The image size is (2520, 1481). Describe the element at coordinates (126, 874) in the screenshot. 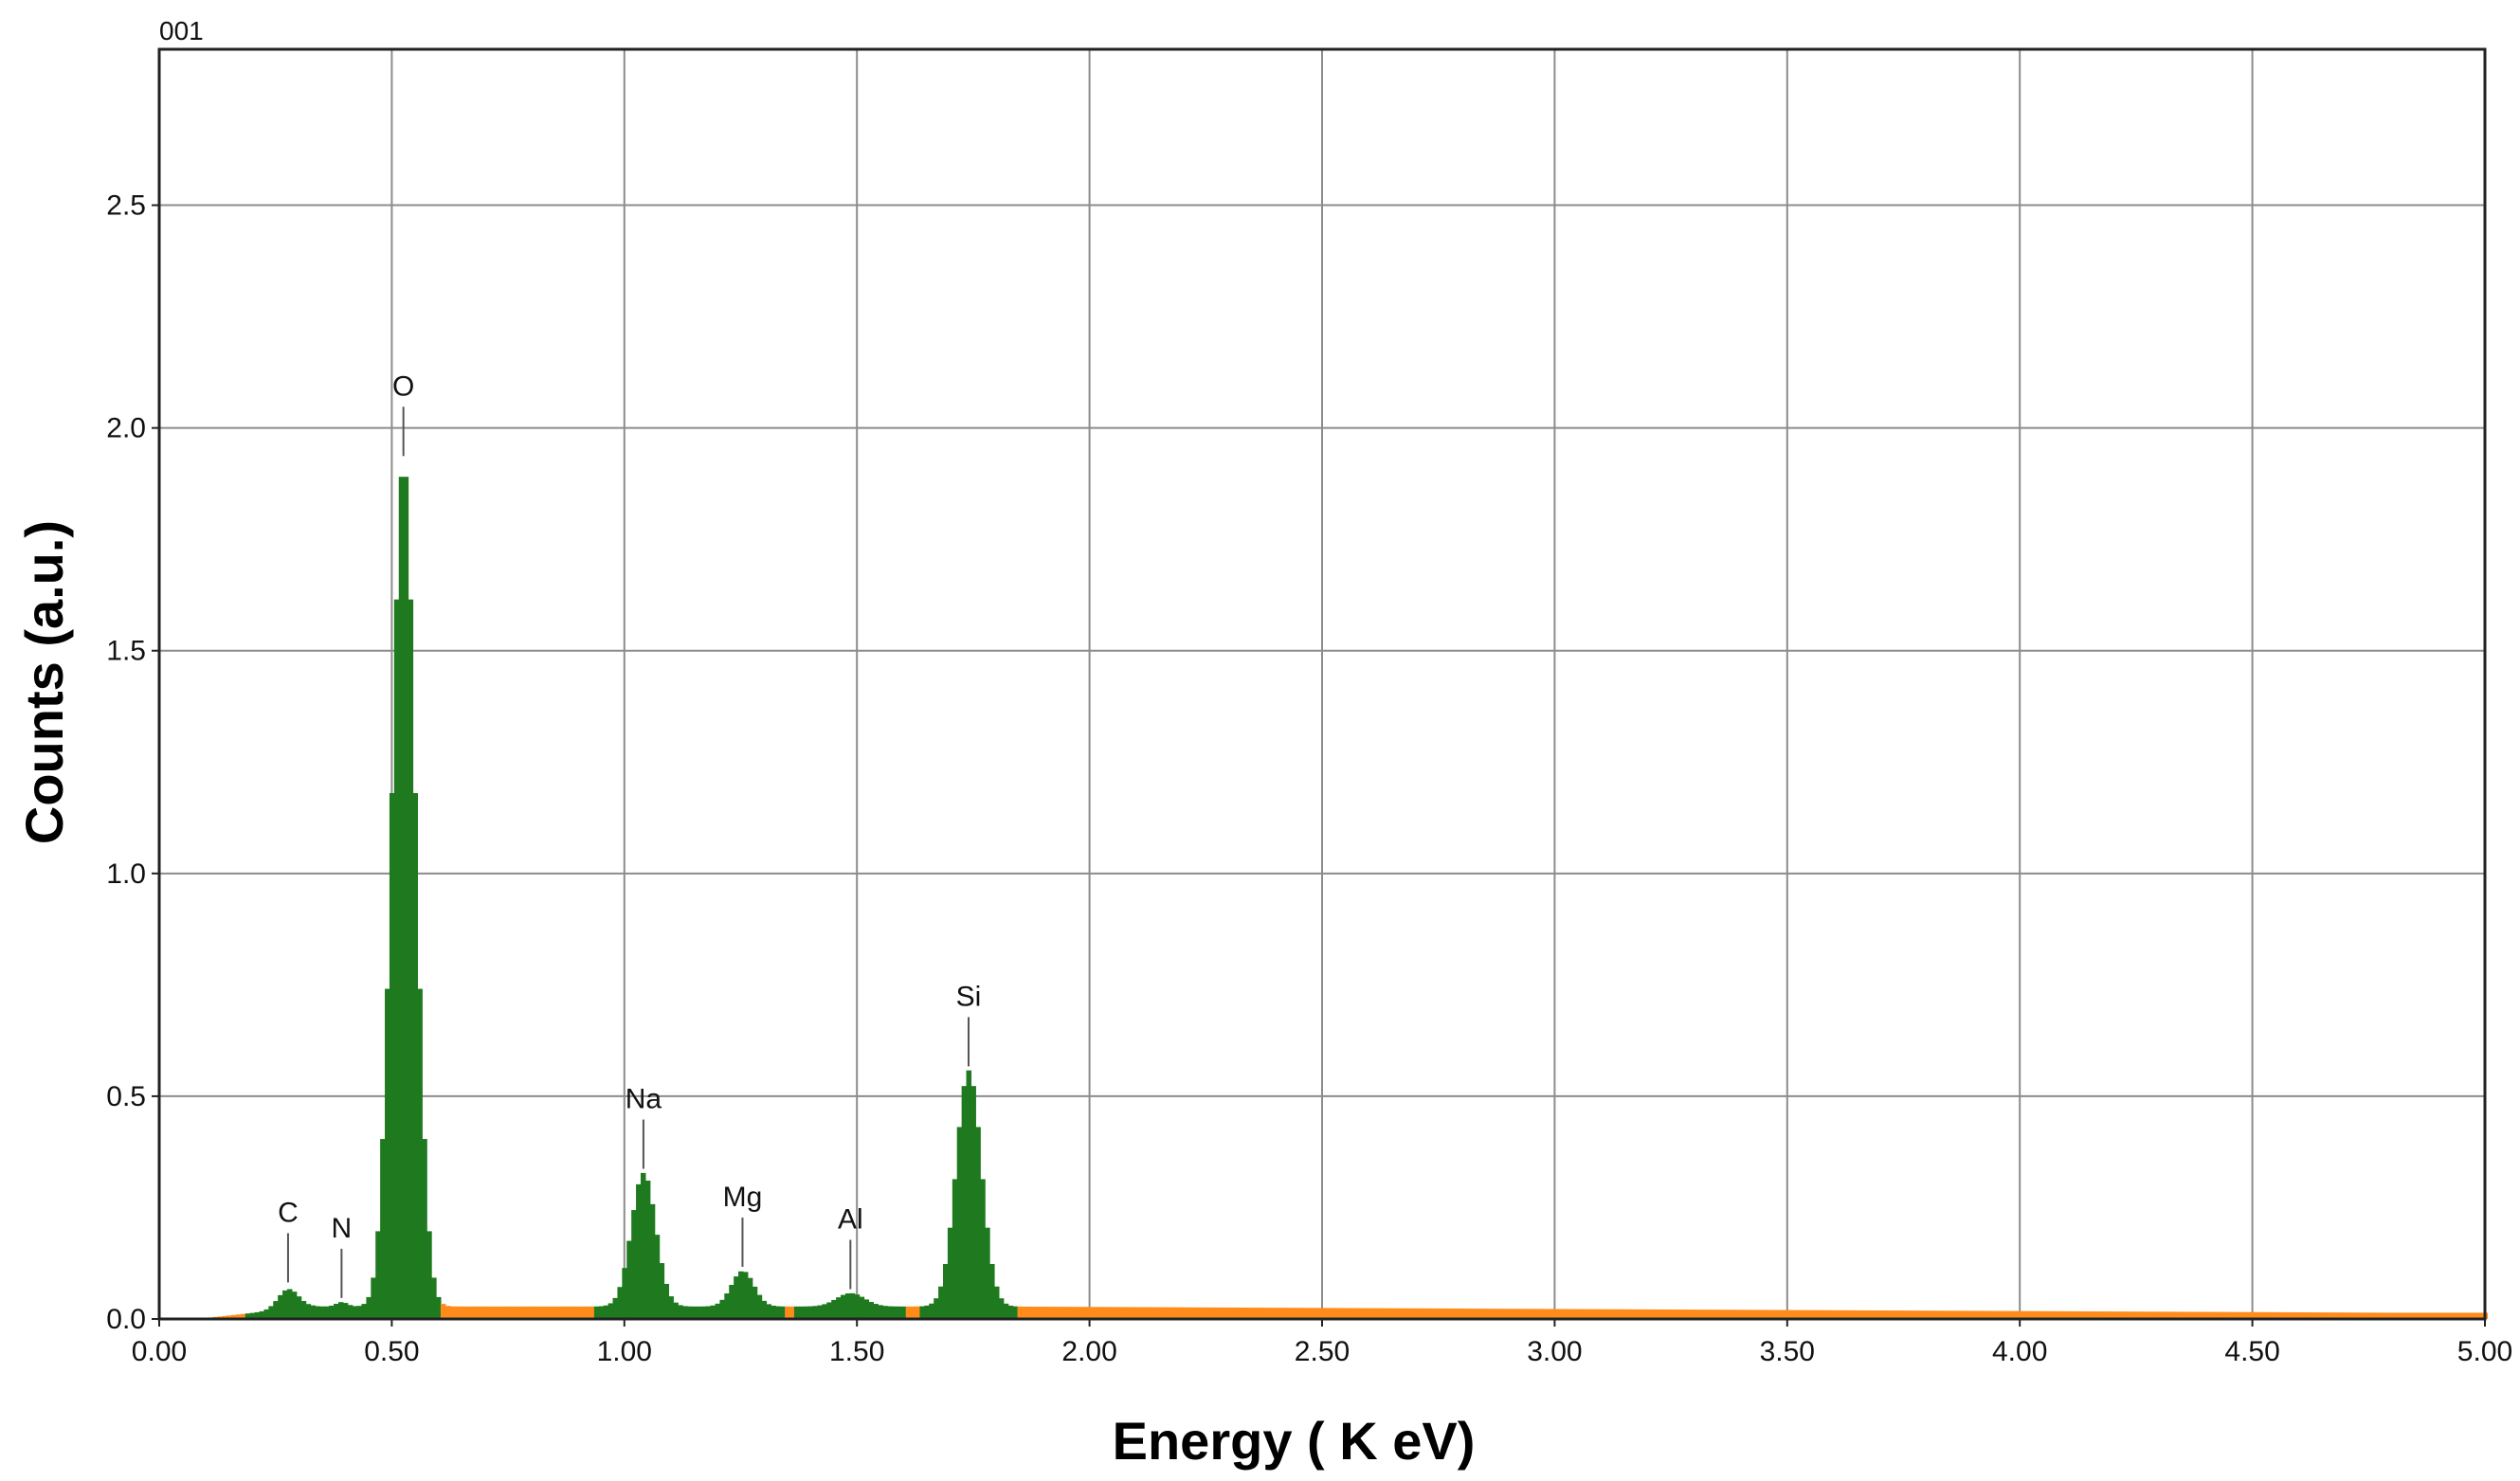

I see `y-tick-label: 1.0` at that location.